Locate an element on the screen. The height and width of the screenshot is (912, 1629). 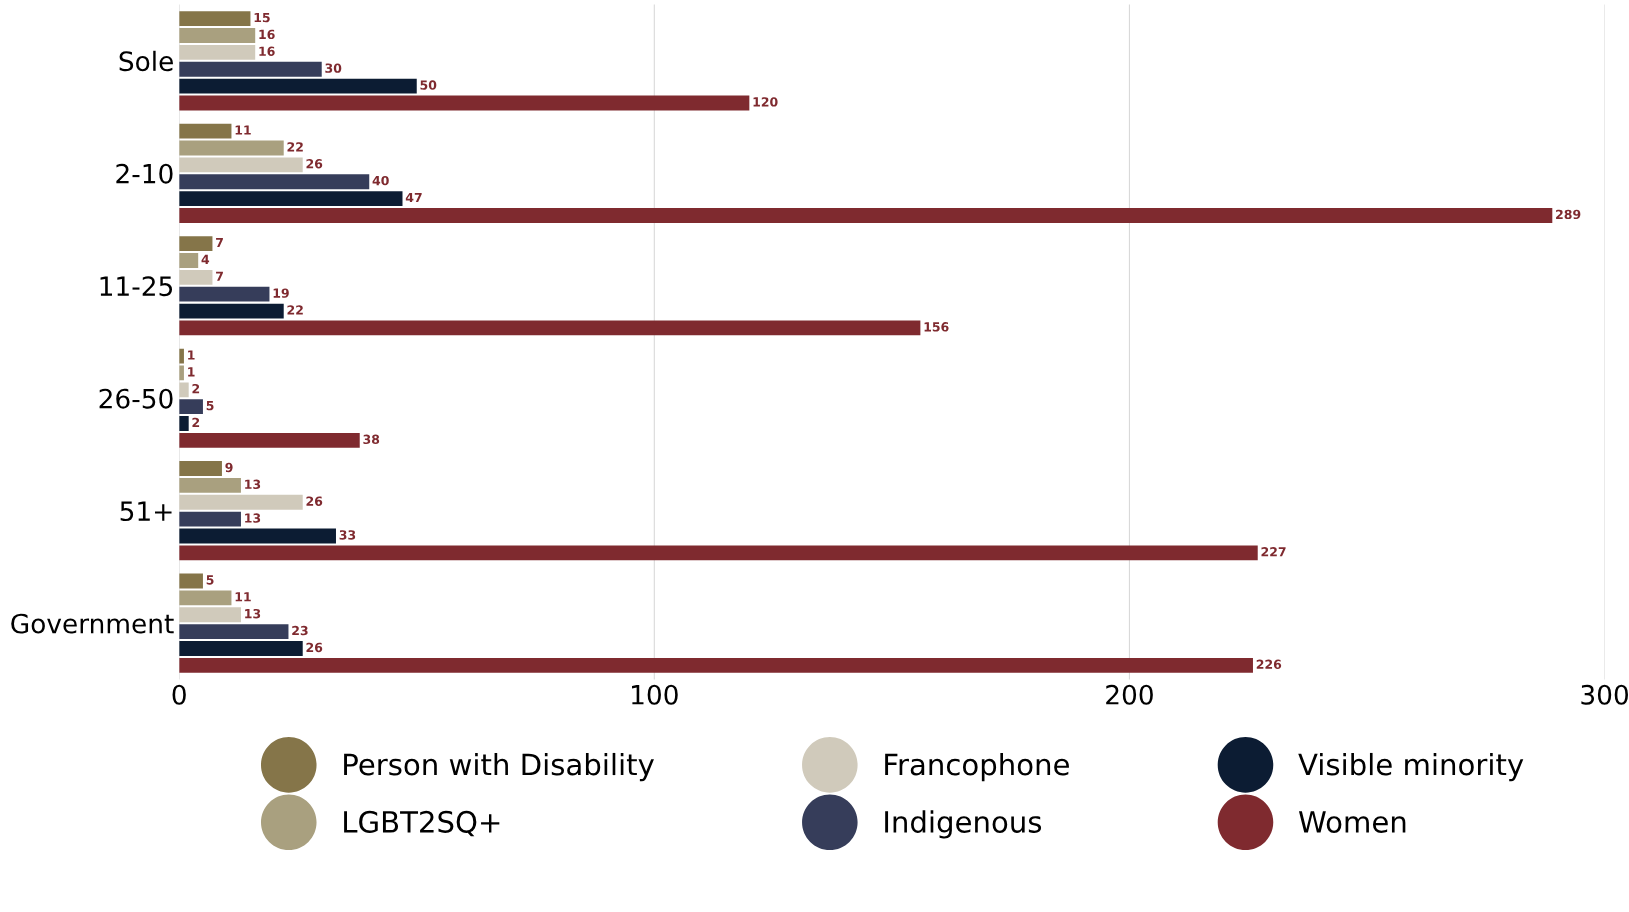
legend-label: Person with Disability is located at coordinates (499, 767).